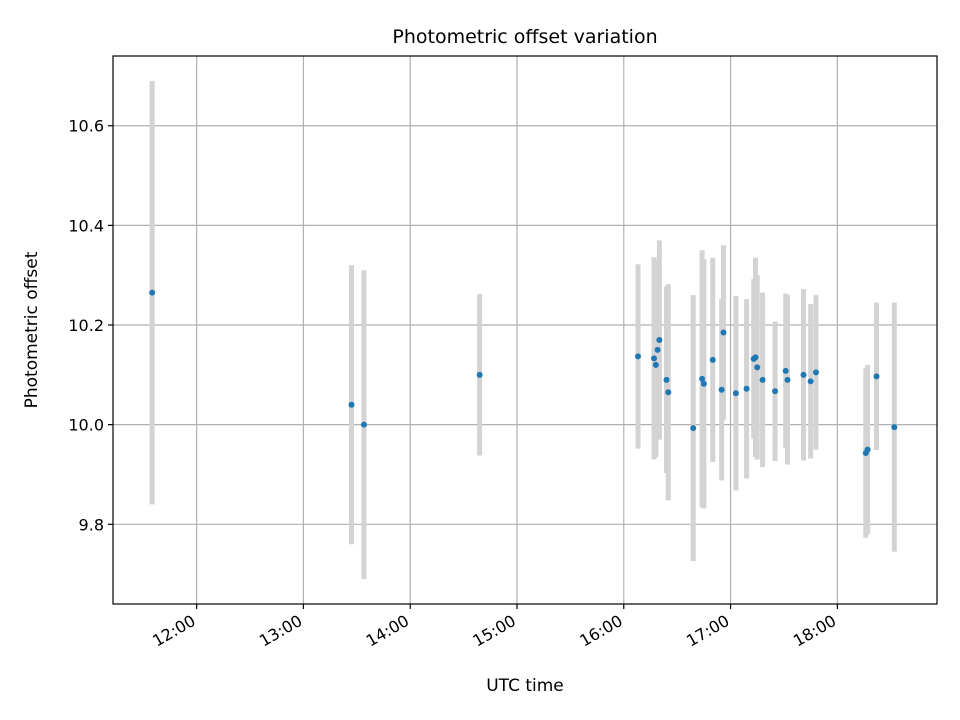  I want to click on y-tick-label: 10.4, so click(86, 225).